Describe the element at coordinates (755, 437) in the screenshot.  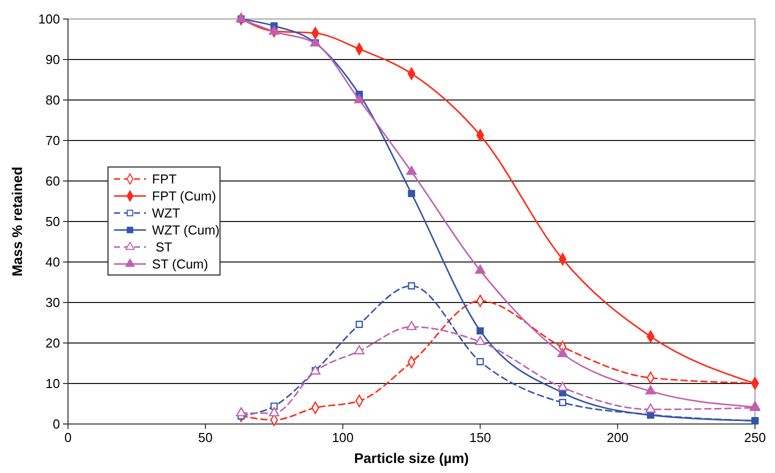
I see `x-tick-label: 250` at that location.